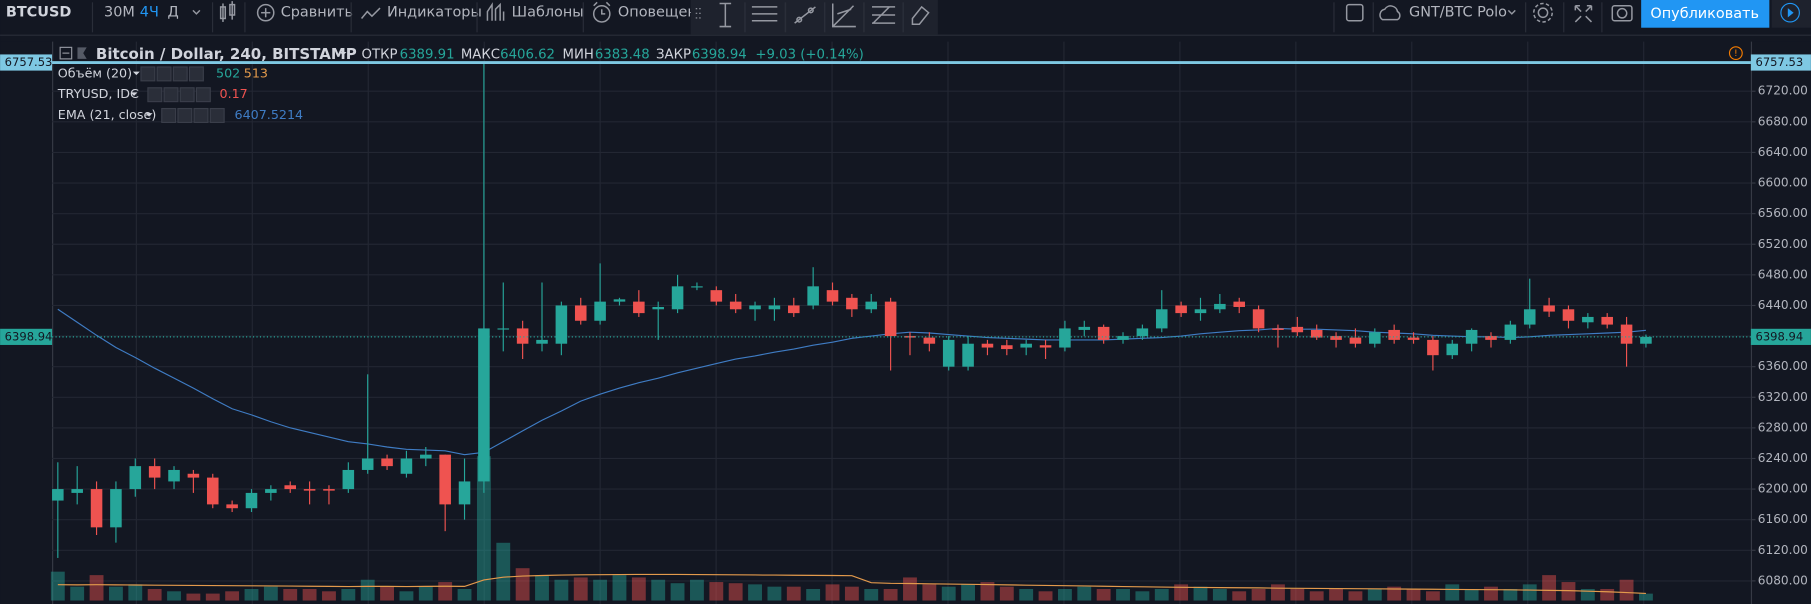  What do you see at coordinates (149, 13) in the screenshot?
I see `interval: 4Ч` at bounding box center [149, 13].